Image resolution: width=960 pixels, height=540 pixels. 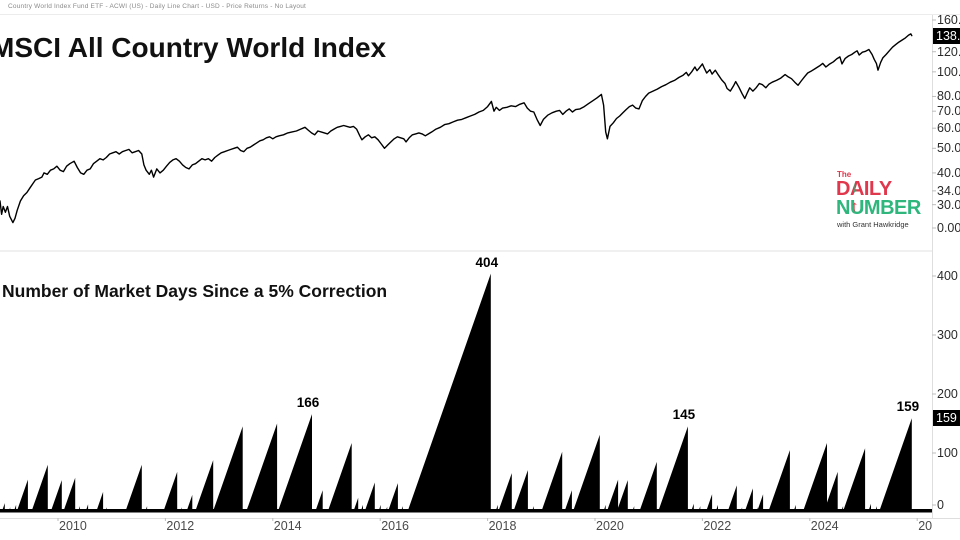 I want to click on x-axis-label: 2016, so click(x=395, y=526).